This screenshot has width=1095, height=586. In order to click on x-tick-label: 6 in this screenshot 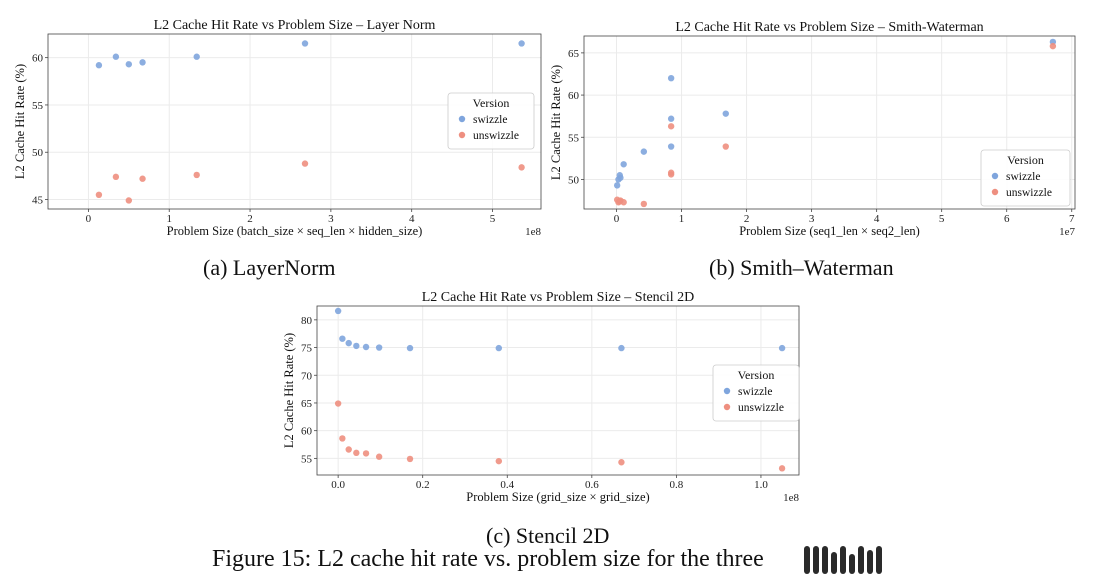, I will do `click(1007, 219)`.